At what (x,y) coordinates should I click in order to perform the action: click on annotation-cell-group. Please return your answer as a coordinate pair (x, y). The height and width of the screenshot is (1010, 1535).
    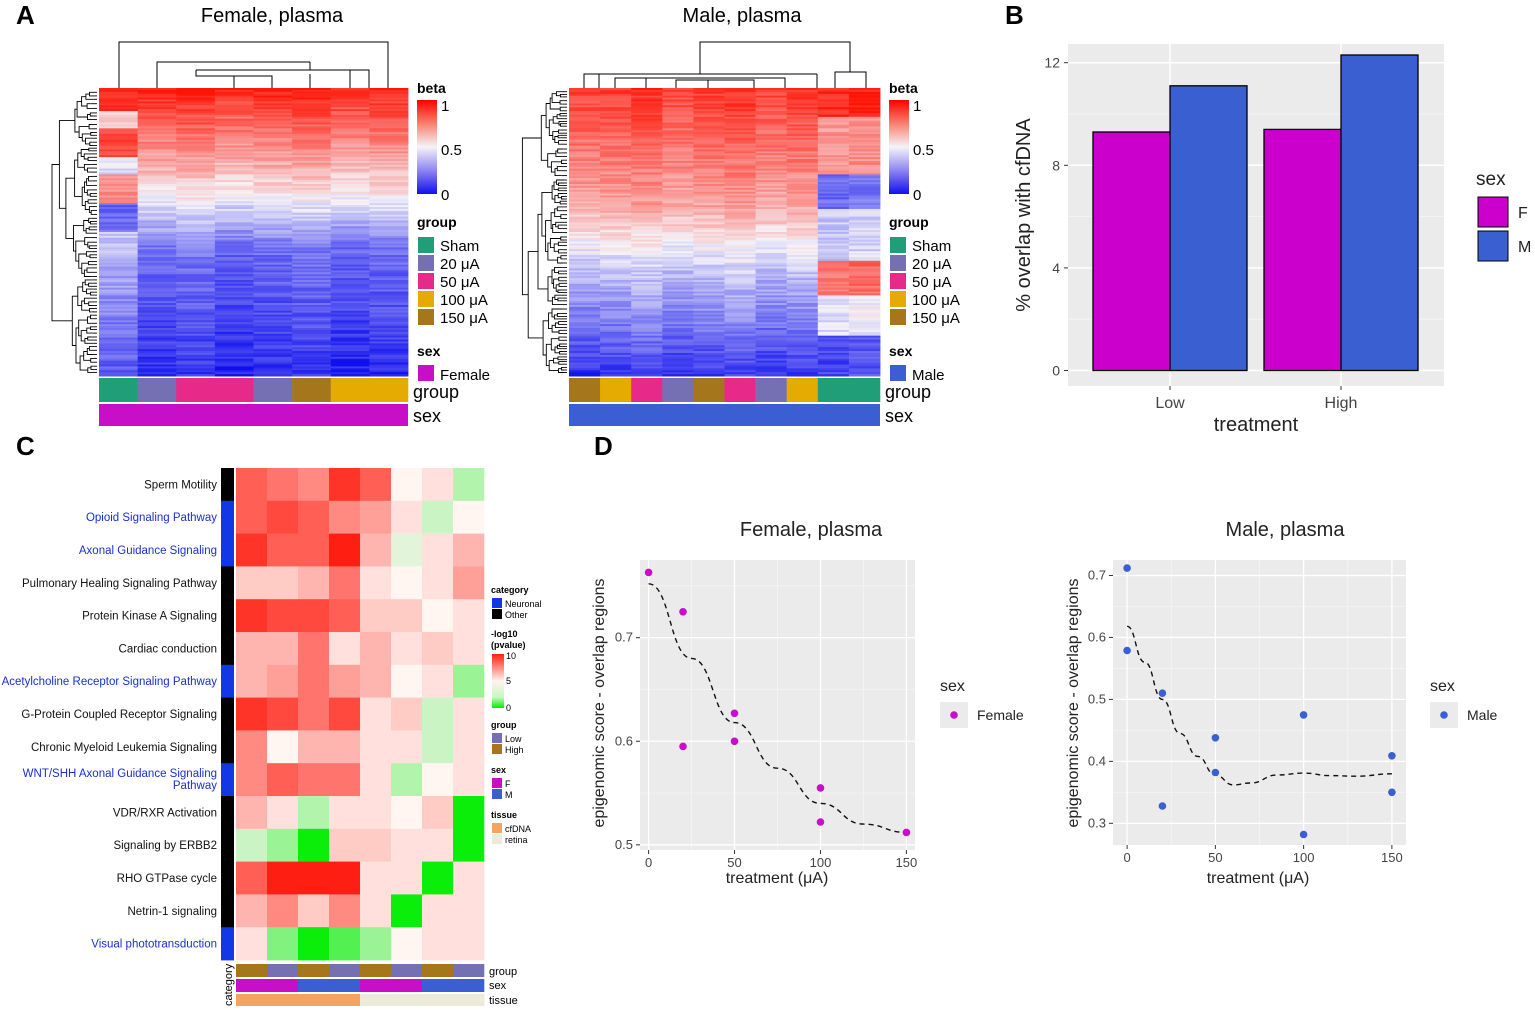
    Looking at the image, I should click on (616, 390).